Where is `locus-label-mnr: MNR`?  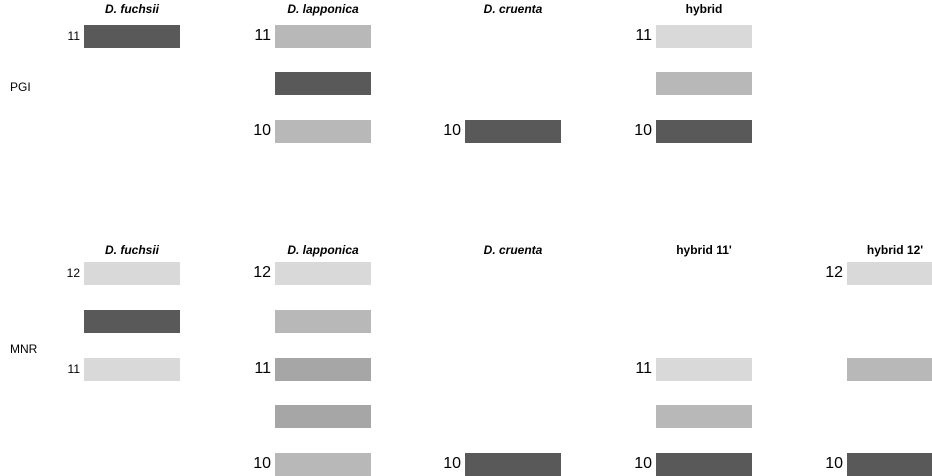
locus-label-mnr: MNR is located at coordinates (24, 349).